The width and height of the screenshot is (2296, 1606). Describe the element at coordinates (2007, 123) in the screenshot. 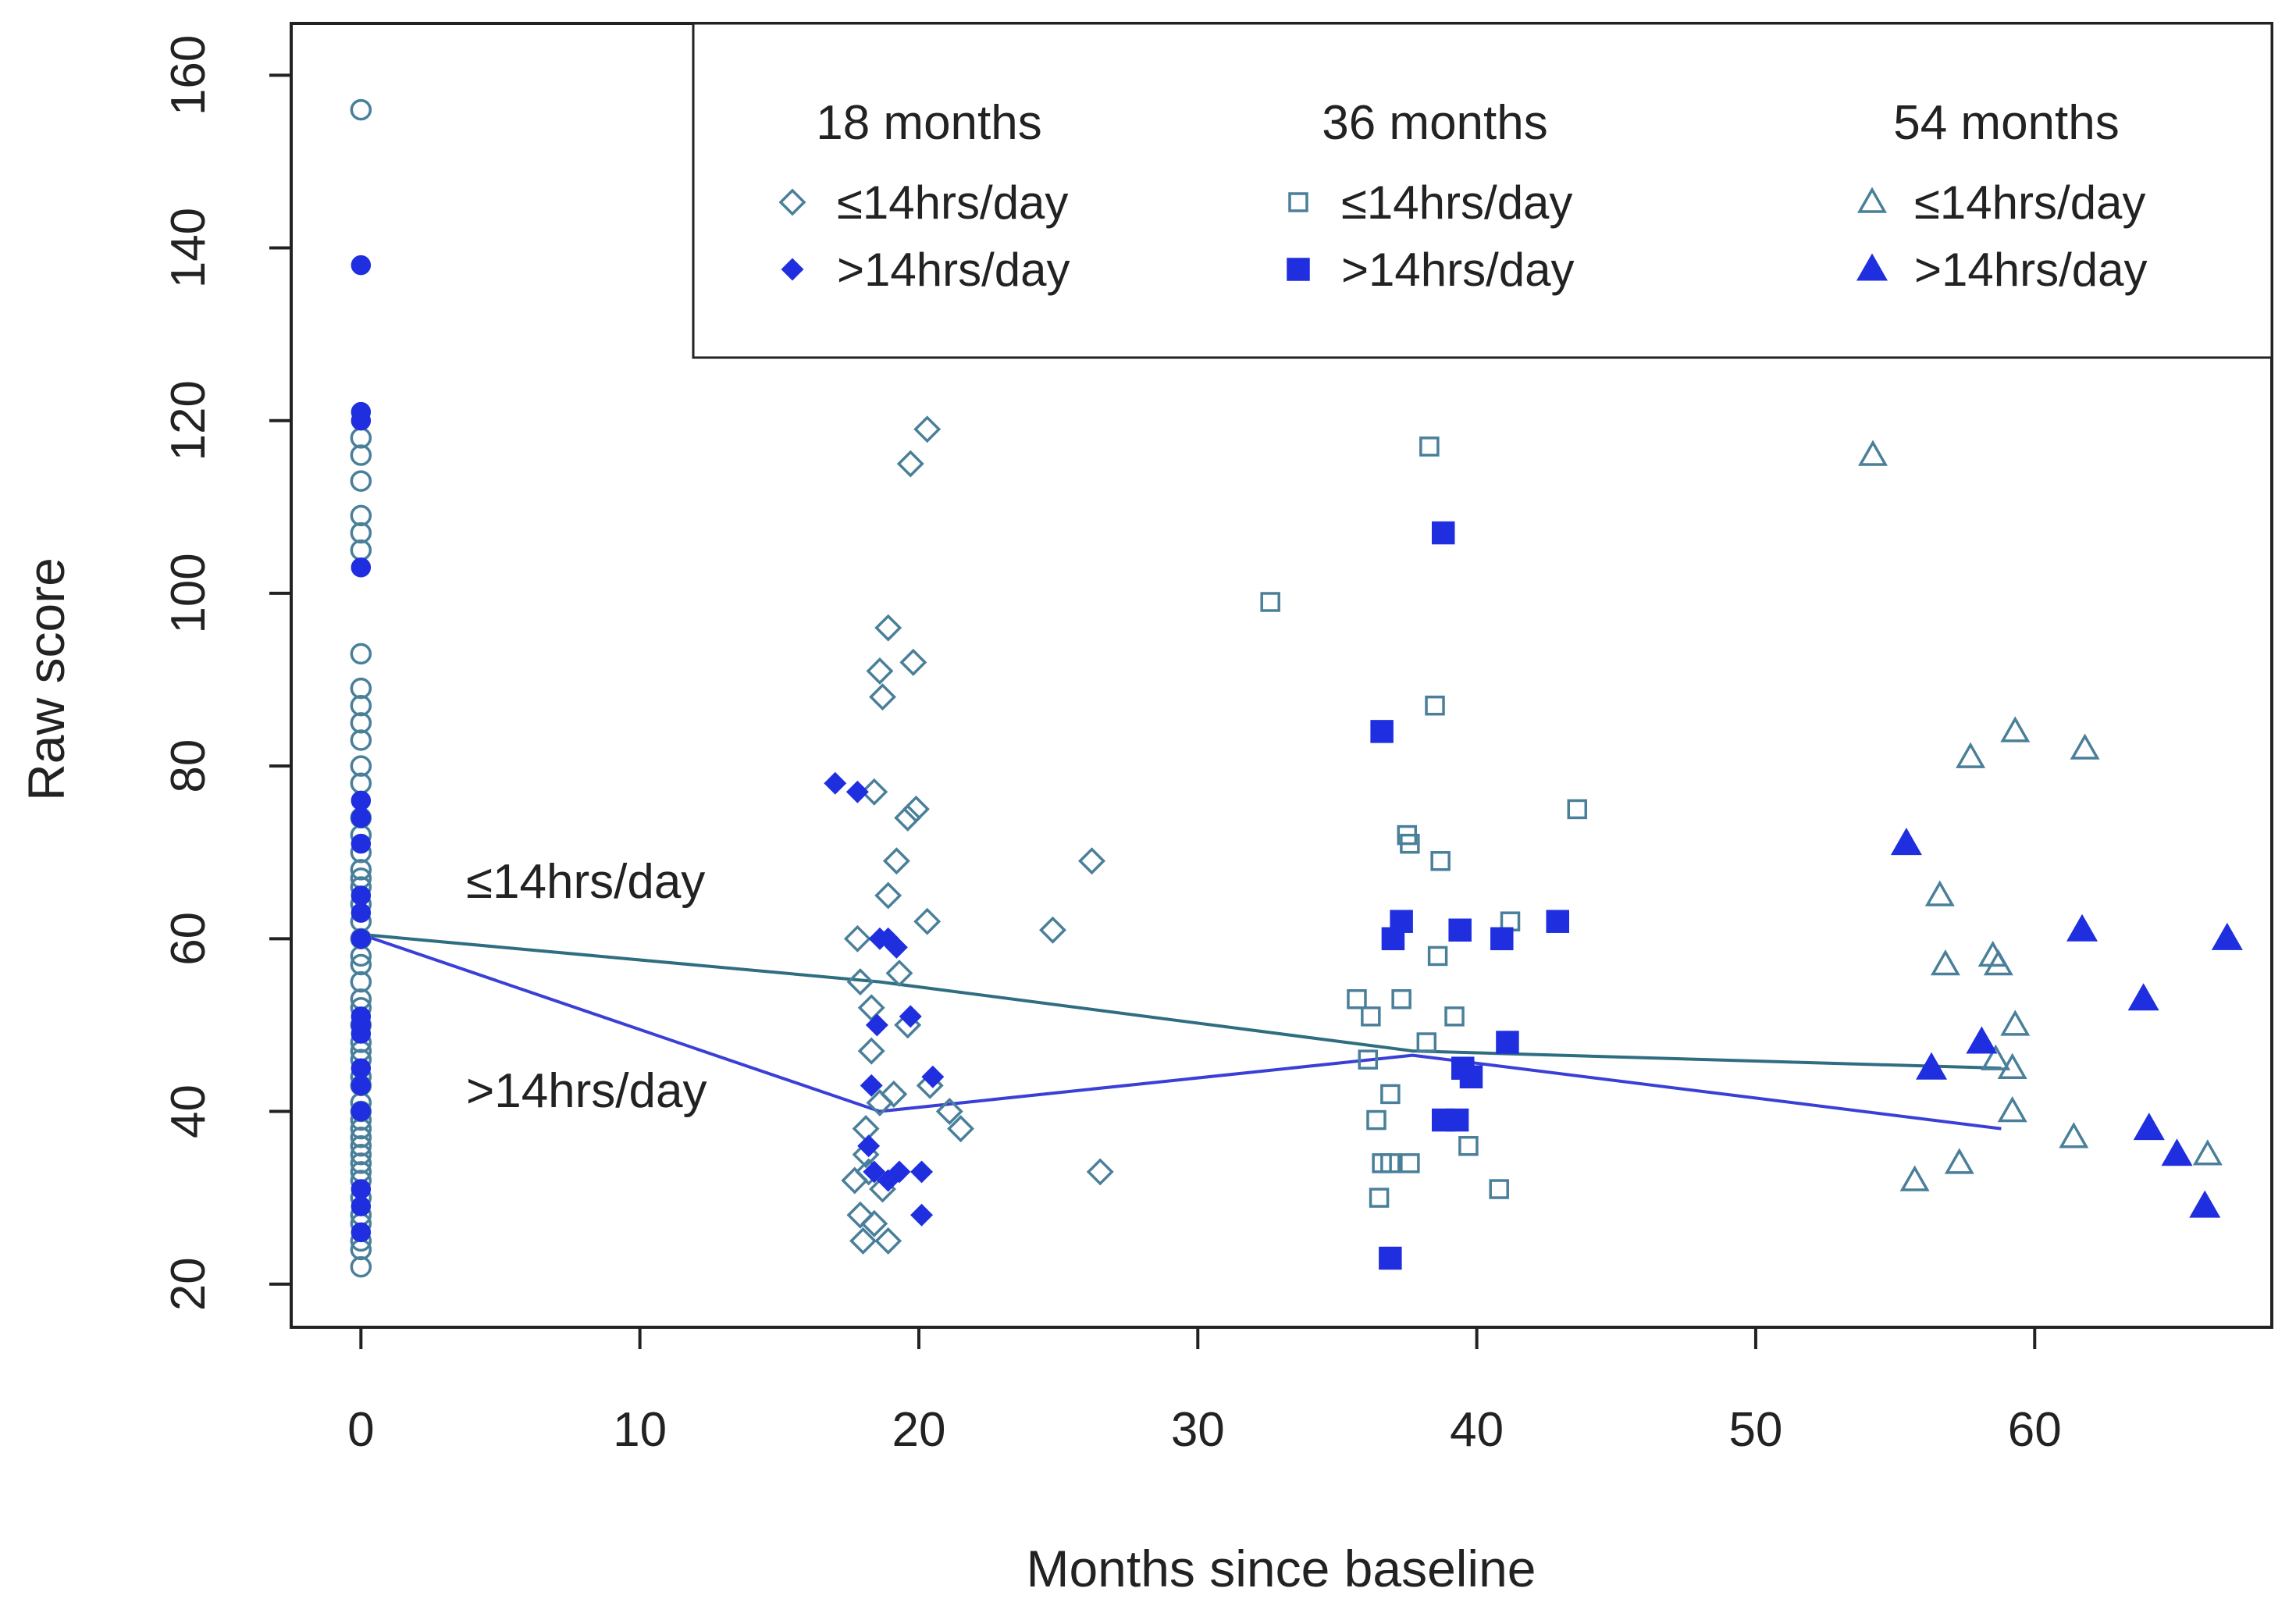

I see `legend-header-54-months: 54 months` at that location.